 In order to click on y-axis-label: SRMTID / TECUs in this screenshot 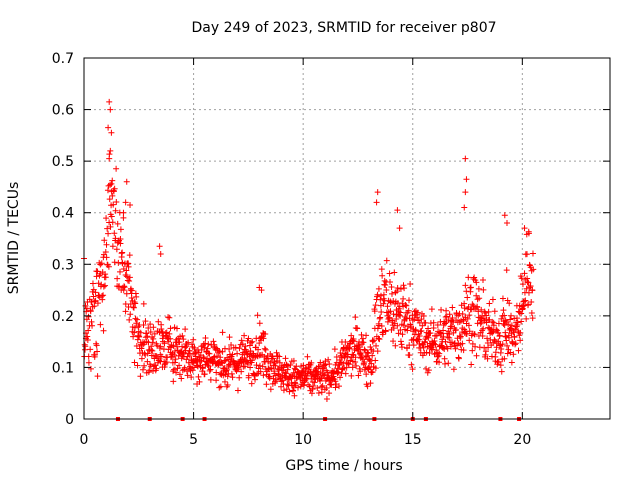, I will do `click(14, 238)`.